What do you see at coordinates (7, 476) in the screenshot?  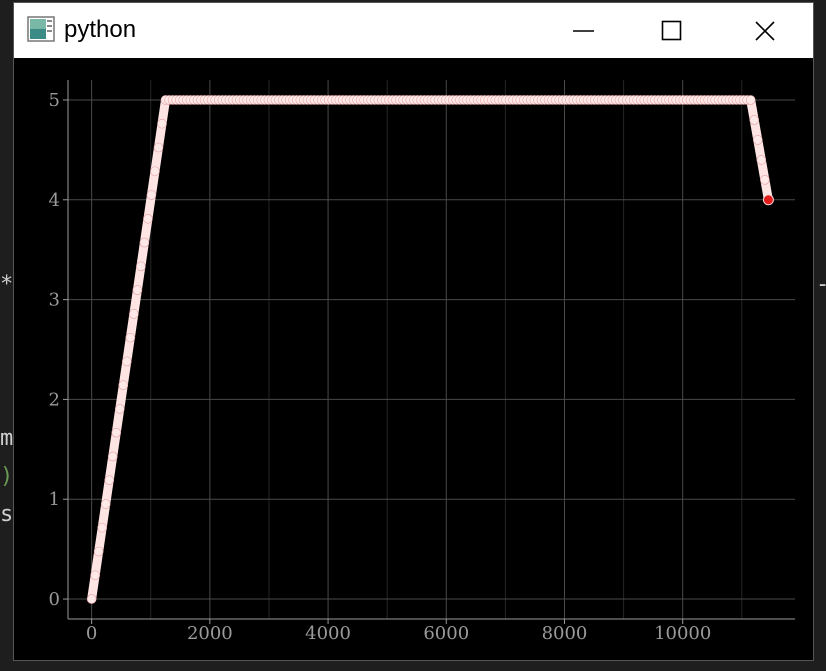 I see `background-text-paren: )` at bounding box center [7, 476].